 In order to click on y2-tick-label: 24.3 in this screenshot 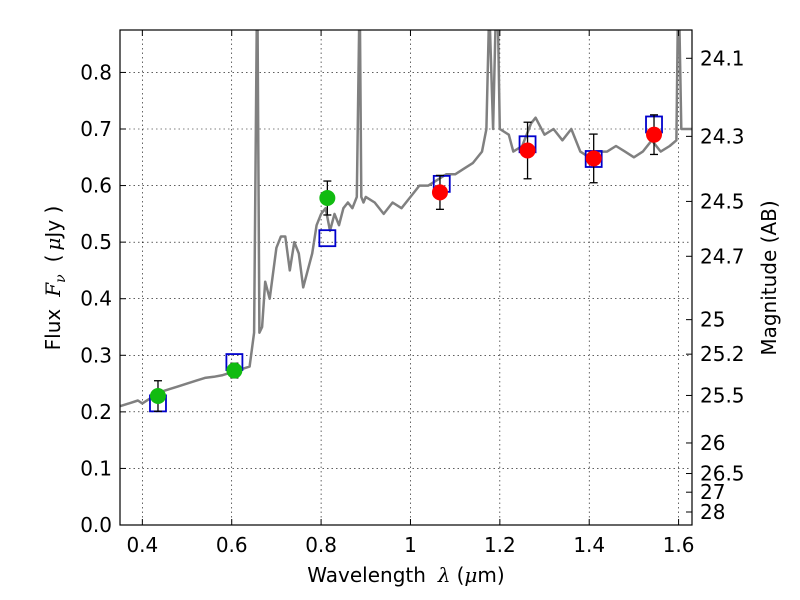, I will do `click(722, 136)`.